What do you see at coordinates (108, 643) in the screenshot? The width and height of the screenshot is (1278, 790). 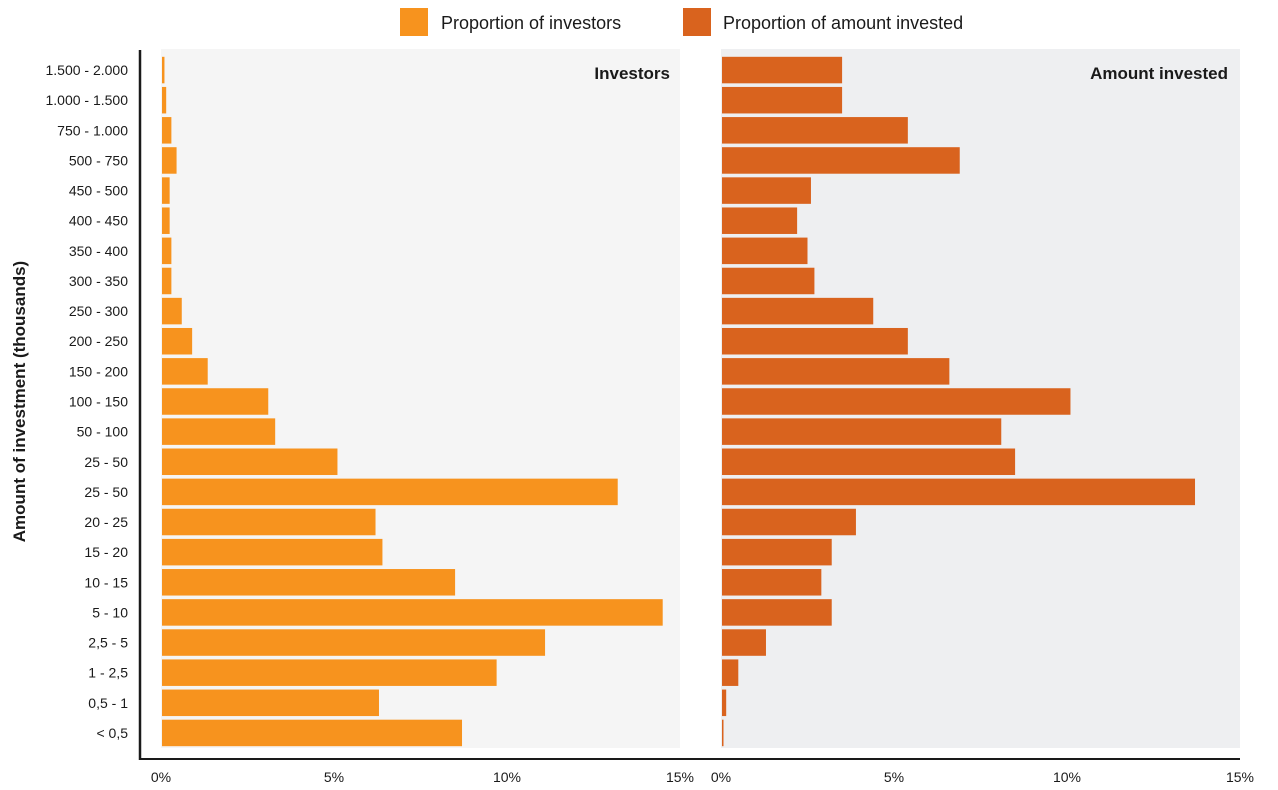 I see `y-tick-label: 2,5 - 5` at bounding box center [108, 643].